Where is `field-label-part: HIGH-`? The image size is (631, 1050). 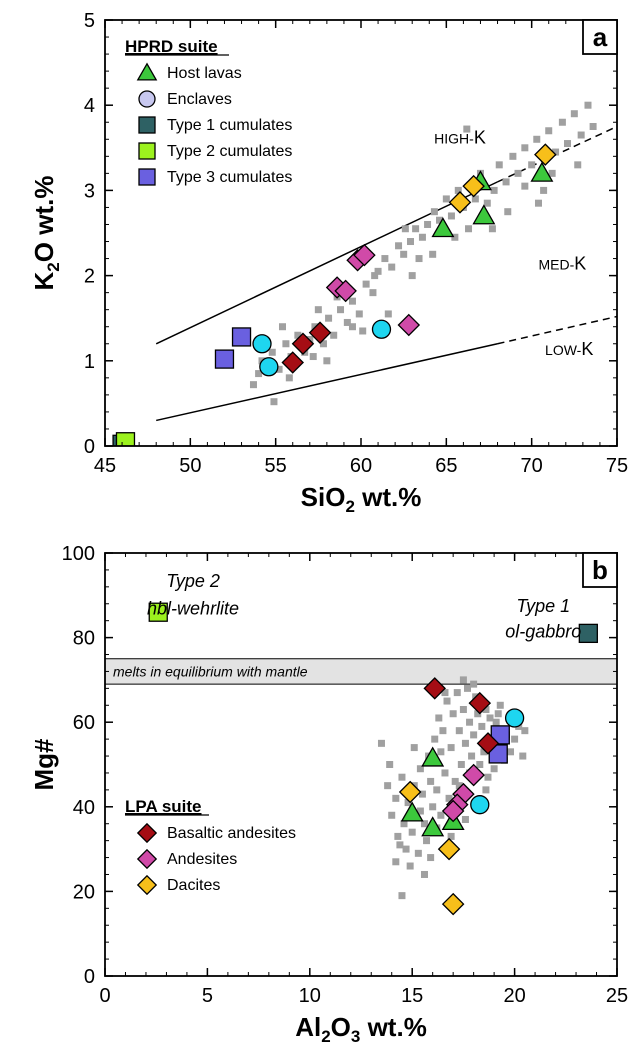
field-label-part: HIGH- is located at coordinates (454, 139).